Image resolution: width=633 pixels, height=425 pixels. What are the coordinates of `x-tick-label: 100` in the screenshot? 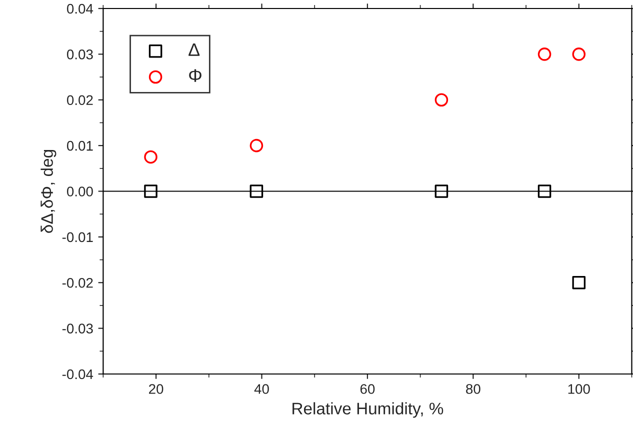 It's located at (579, 389).